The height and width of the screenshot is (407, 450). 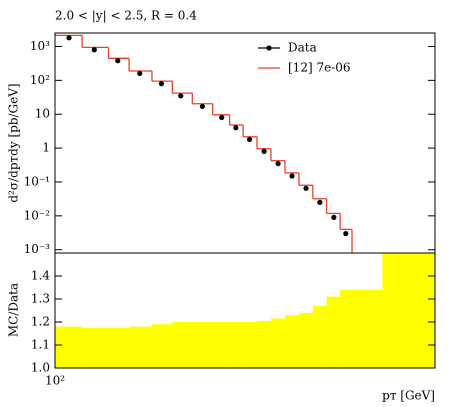 What do you see at coordinates (40, 299) in the screenshot?
I see `y-tick-label: 1.3` at bounding box center [40, 299].